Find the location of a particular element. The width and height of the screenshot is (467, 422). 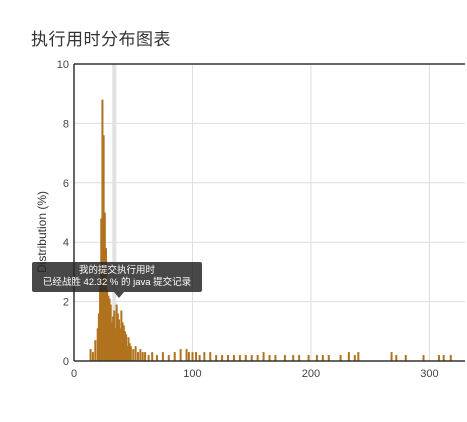

y-tick-label: 6 is located at coordinates (66, 184).